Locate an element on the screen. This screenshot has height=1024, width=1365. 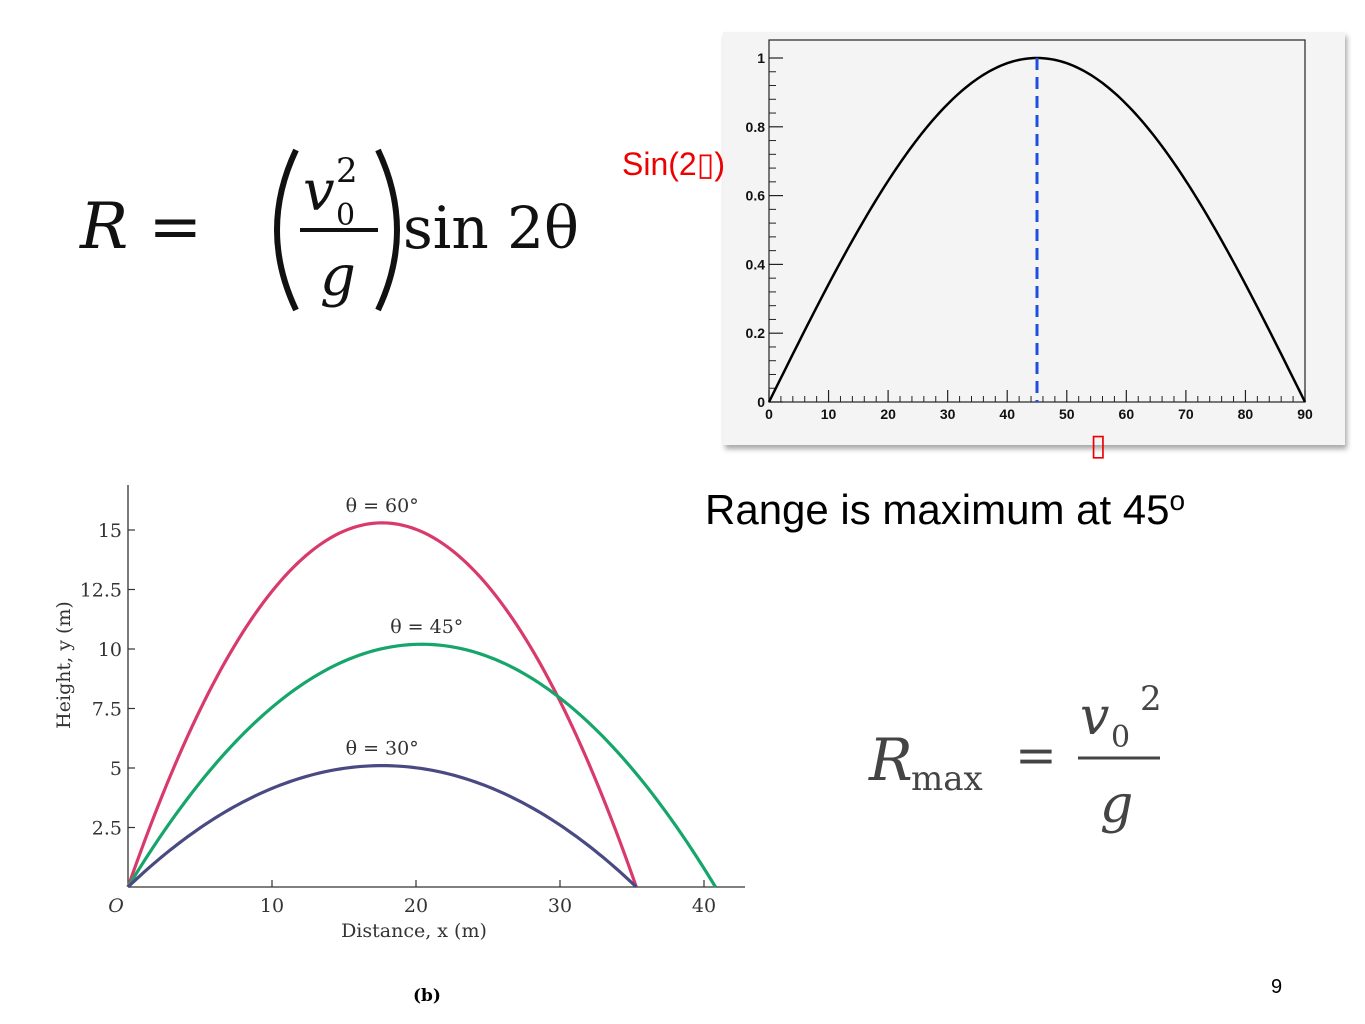
y-tick-label: 0.8 is located at coordinates (756, 127).